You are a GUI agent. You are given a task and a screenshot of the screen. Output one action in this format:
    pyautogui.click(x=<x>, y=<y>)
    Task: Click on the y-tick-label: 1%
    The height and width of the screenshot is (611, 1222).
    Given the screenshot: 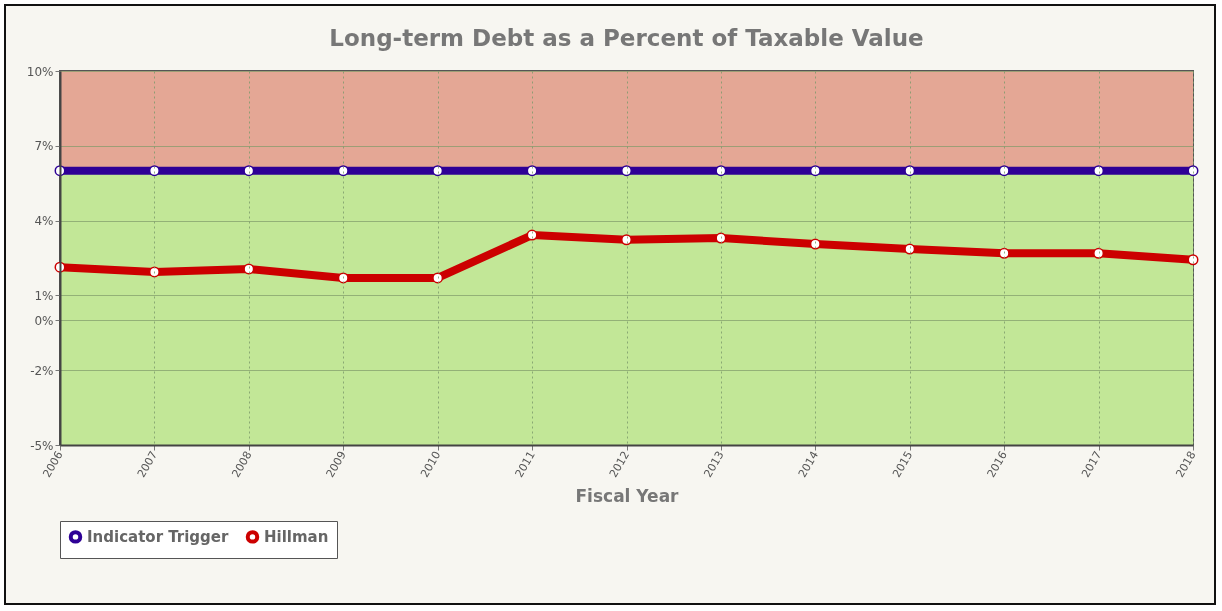 What is the action you would take?
    pyautogui.click(x=44, y=295)
    